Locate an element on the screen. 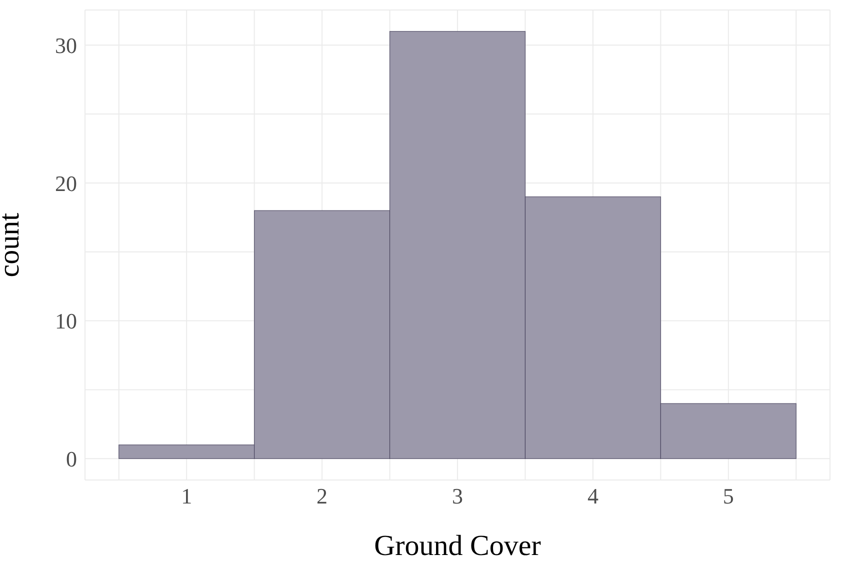 The height and width of the screenshot is (561, 844). y-tick-label: 30 is located at coordinates (66, 45).